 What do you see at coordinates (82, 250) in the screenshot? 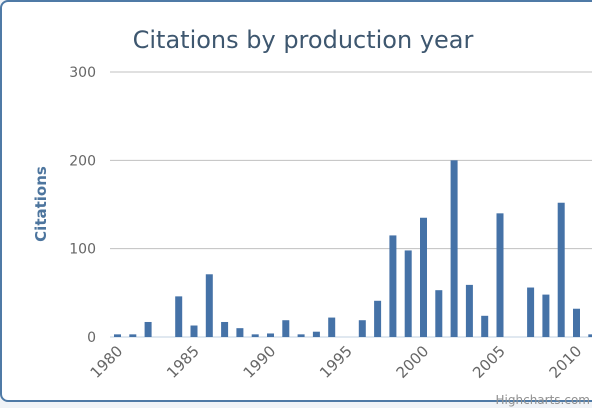
I see `y-tick-label: 100` at bounding box center [82, 250].